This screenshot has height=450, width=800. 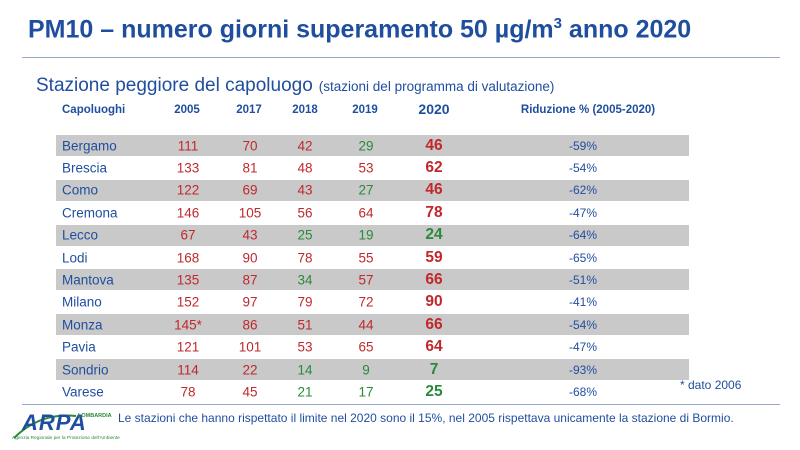 I want to click on table-row: Lecco 67 43 25 19 24 -64%, so click(x=372, y=235).